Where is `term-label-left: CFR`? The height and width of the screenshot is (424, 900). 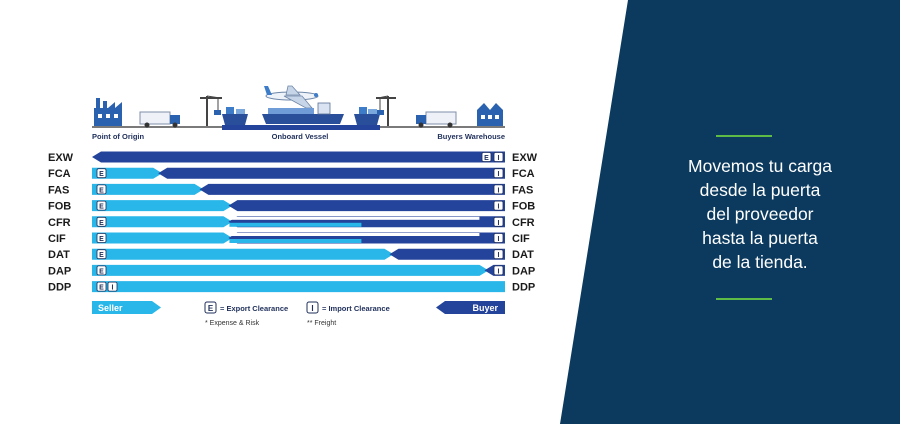 term-label-left: CFR is located at coordinates (59, 223).